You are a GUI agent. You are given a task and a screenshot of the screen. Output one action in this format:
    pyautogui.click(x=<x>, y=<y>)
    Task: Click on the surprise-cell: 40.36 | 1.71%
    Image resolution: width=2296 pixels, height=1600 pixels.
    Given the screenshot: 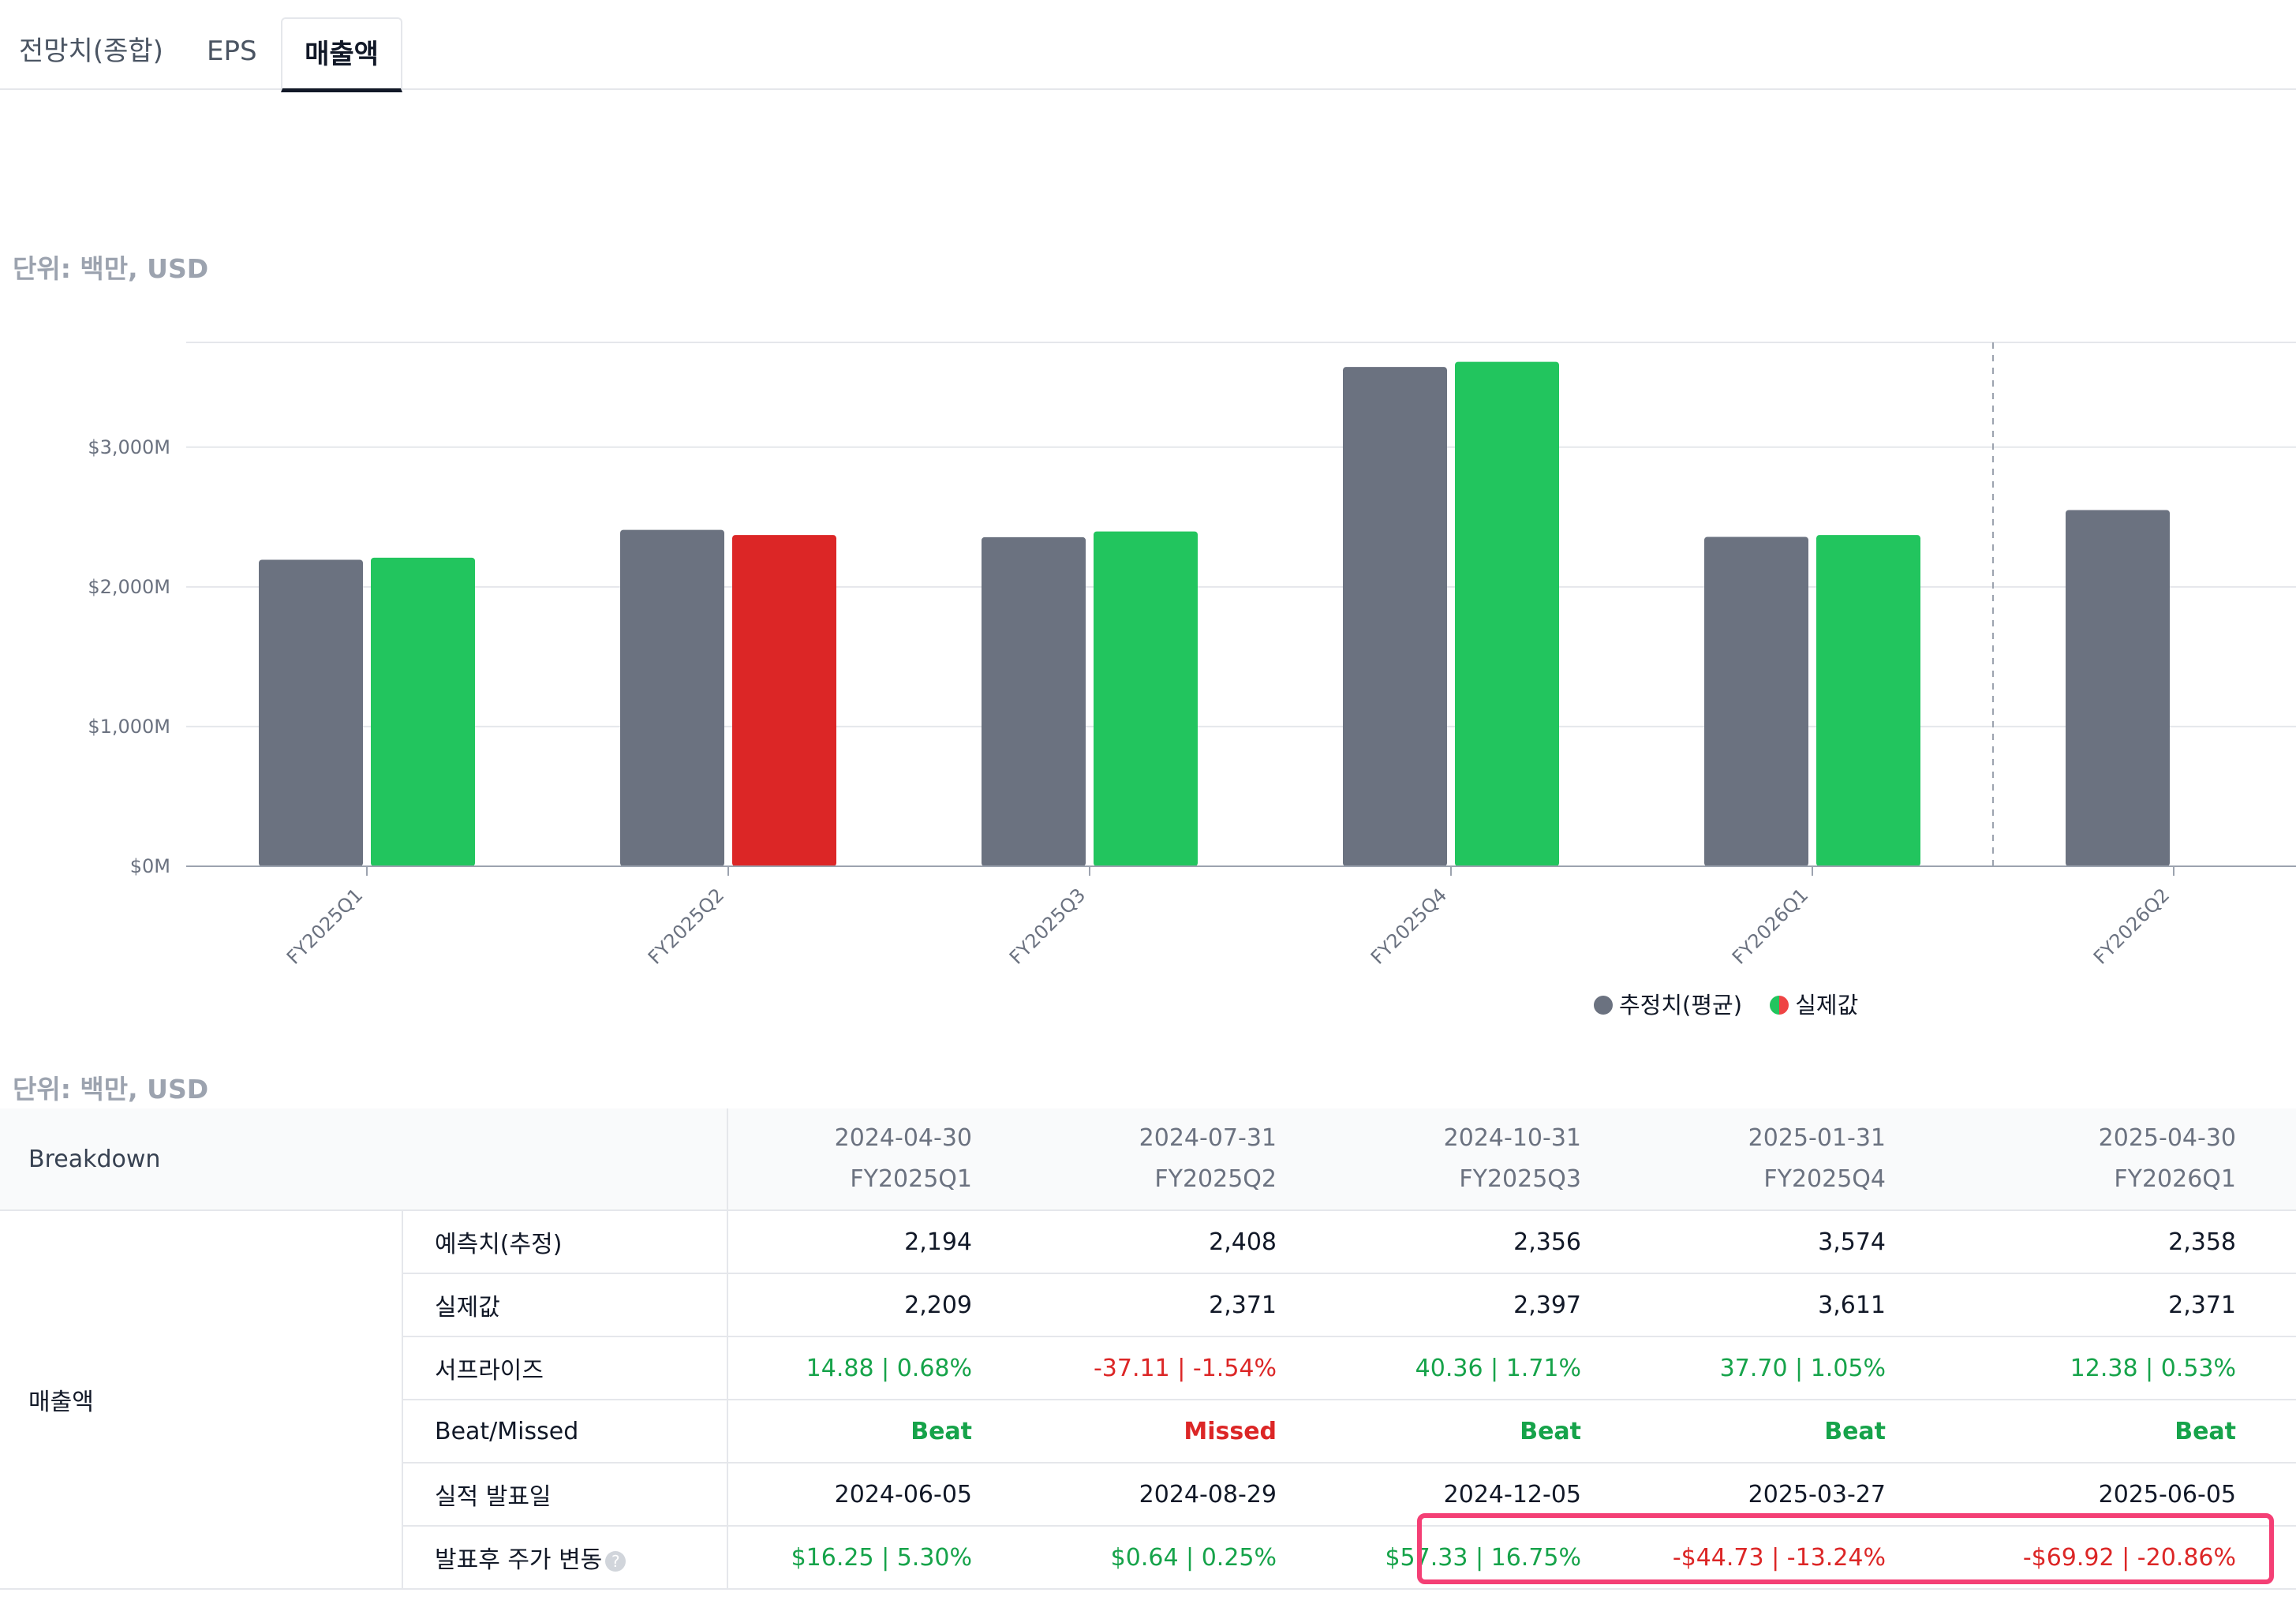 What is the action you would take?
    pyautogui.click(x=1489, y=1368)
    